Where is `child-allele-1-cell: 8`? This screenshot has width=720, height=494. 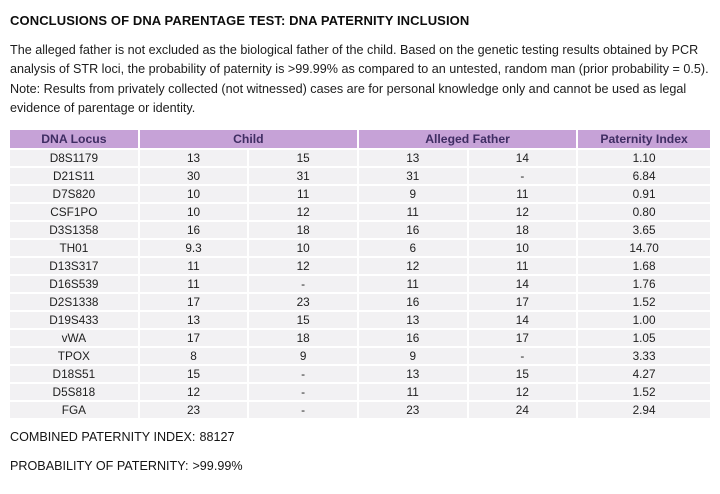 child-allele-1-cell: 8 is located at coordinates (193, 355).